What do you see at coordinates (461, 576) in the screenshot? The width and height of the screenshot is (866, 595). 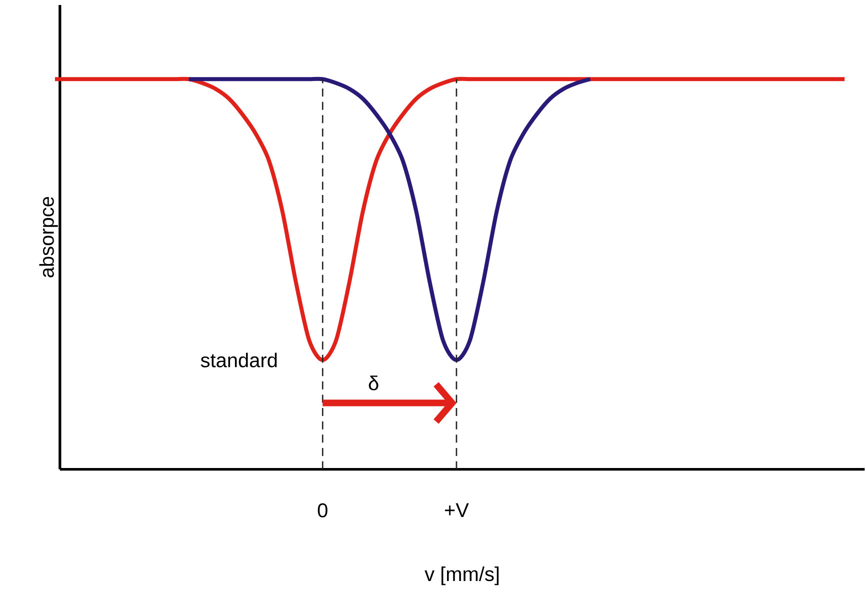 I see `x-axis-title: v [mm/s]` at bounding box center [461, 576].